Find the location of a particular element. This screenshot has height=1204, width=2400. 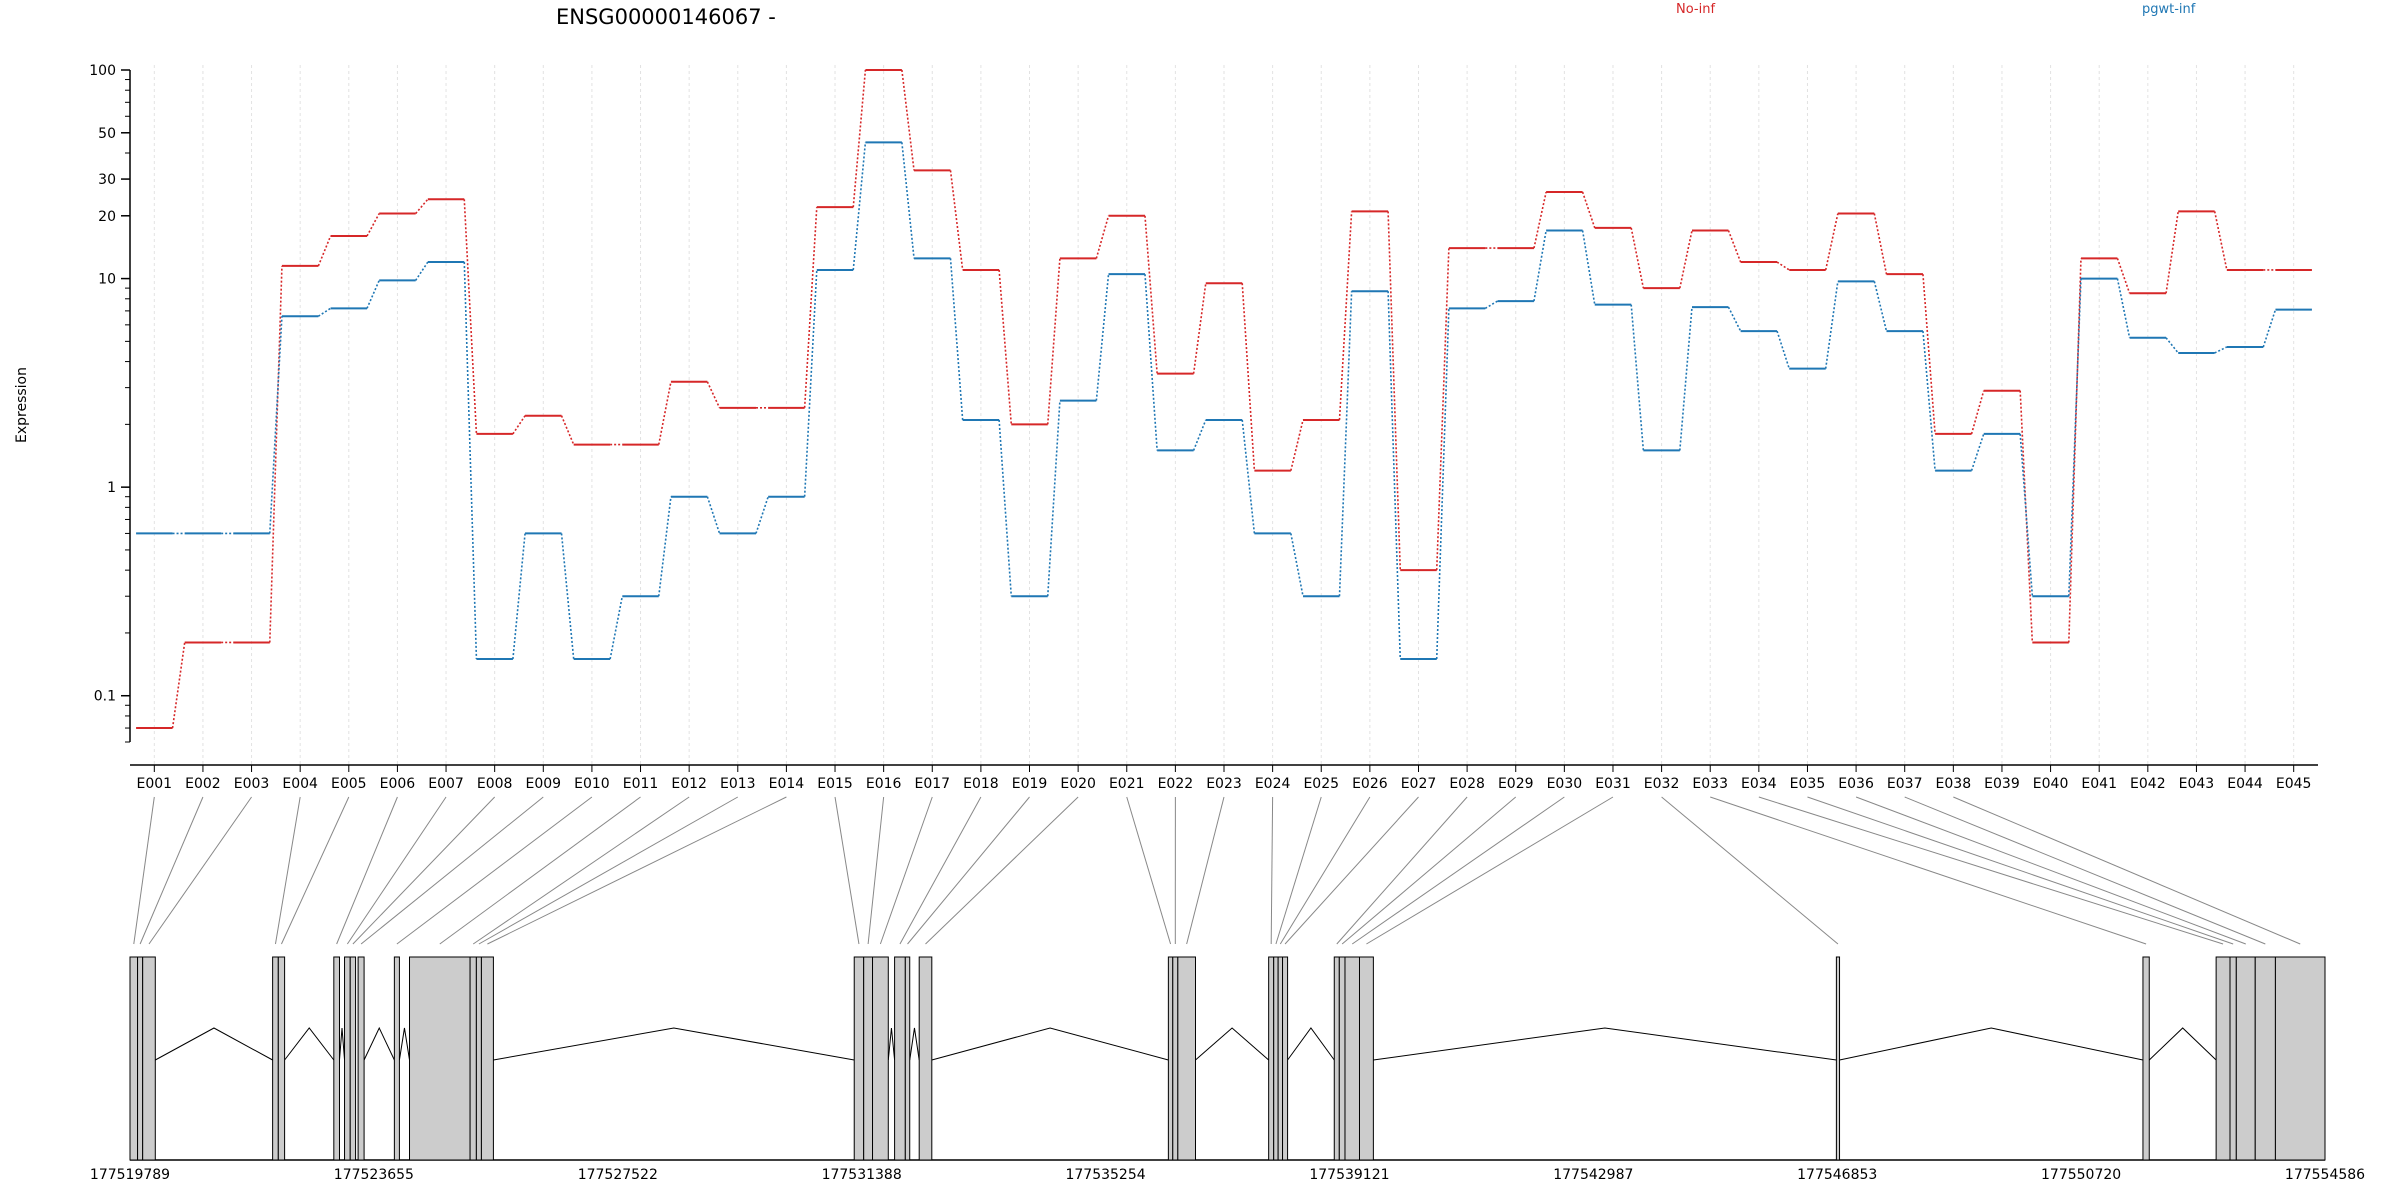

exon-e019 is located at coordinates (907, 1058).